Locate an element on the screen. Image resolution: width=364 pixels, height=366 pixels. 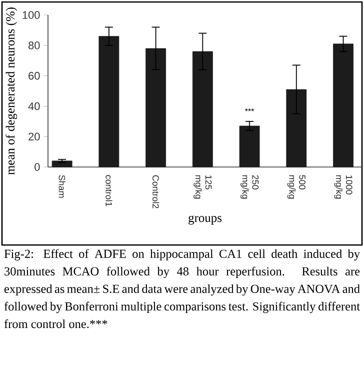
x-tick-label: 250 mg/kg is located at coordinates (249, 187).